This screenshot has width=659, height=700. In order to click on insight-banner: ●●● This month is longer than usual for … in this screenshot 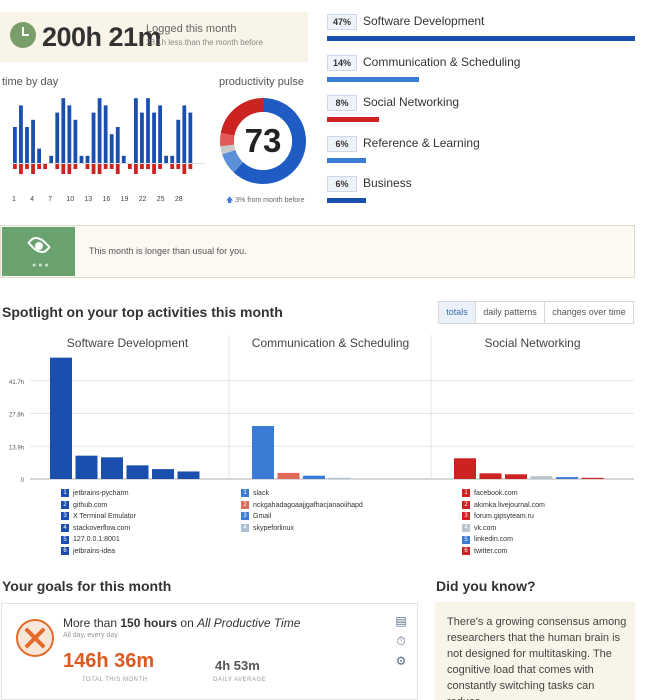, I will do `click(317, 251)`.